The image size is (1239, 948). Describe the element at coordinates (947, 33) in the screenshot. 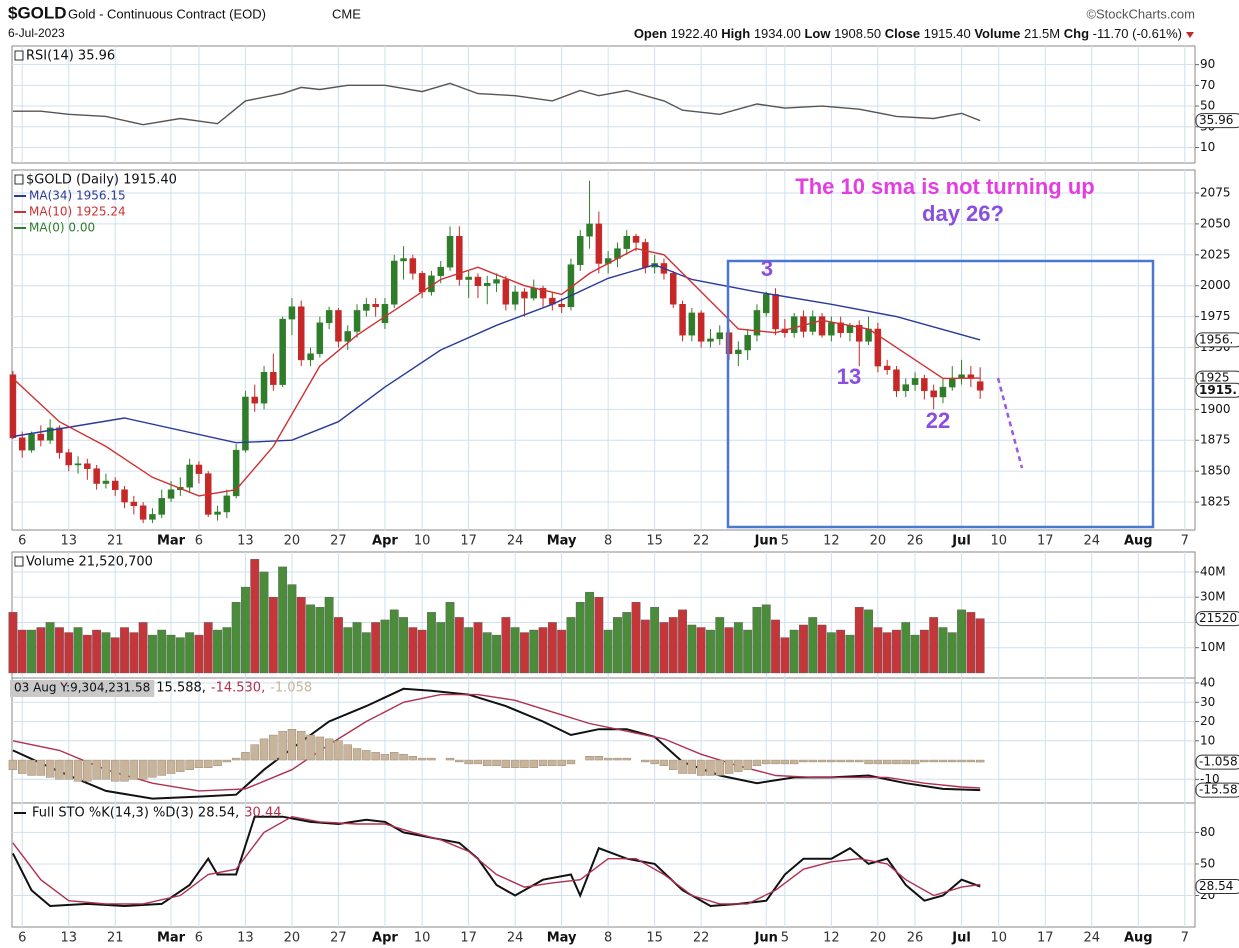

I see `quote-value: 1915.40` at that location.